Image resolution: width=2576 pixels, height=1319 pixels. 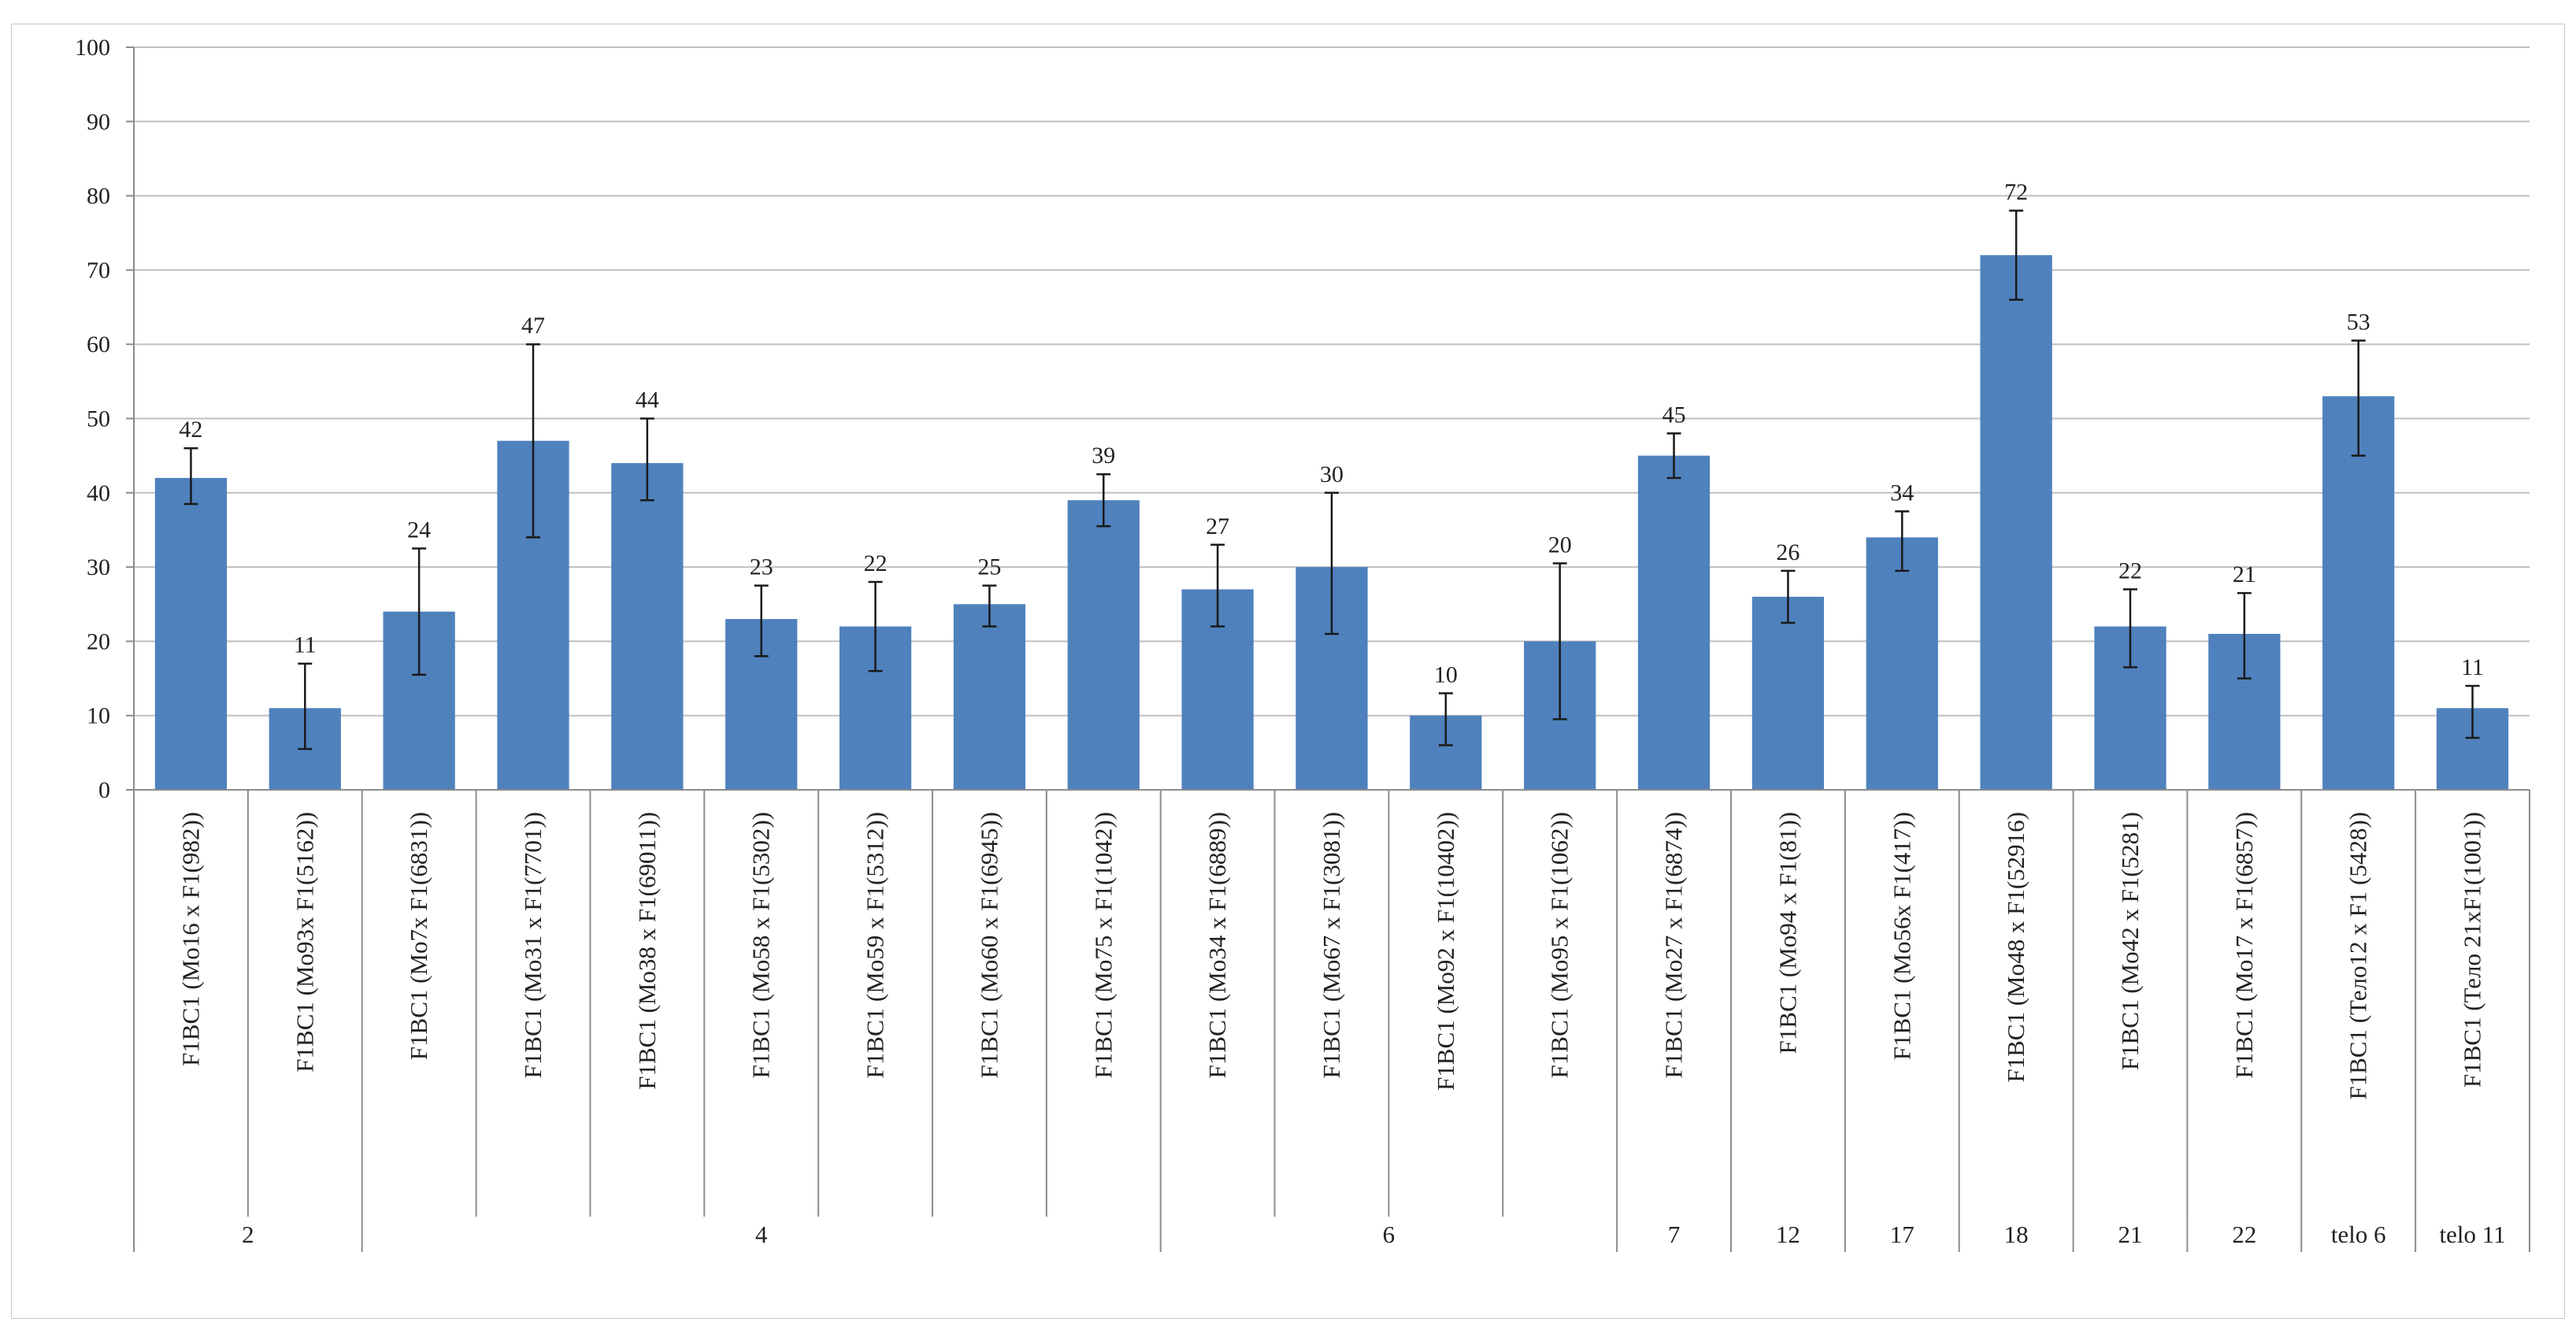 What do you see at coordinates (1446, 674) in the screenshot?
I see `data-label: 10` at bounding box center [1446, 674].